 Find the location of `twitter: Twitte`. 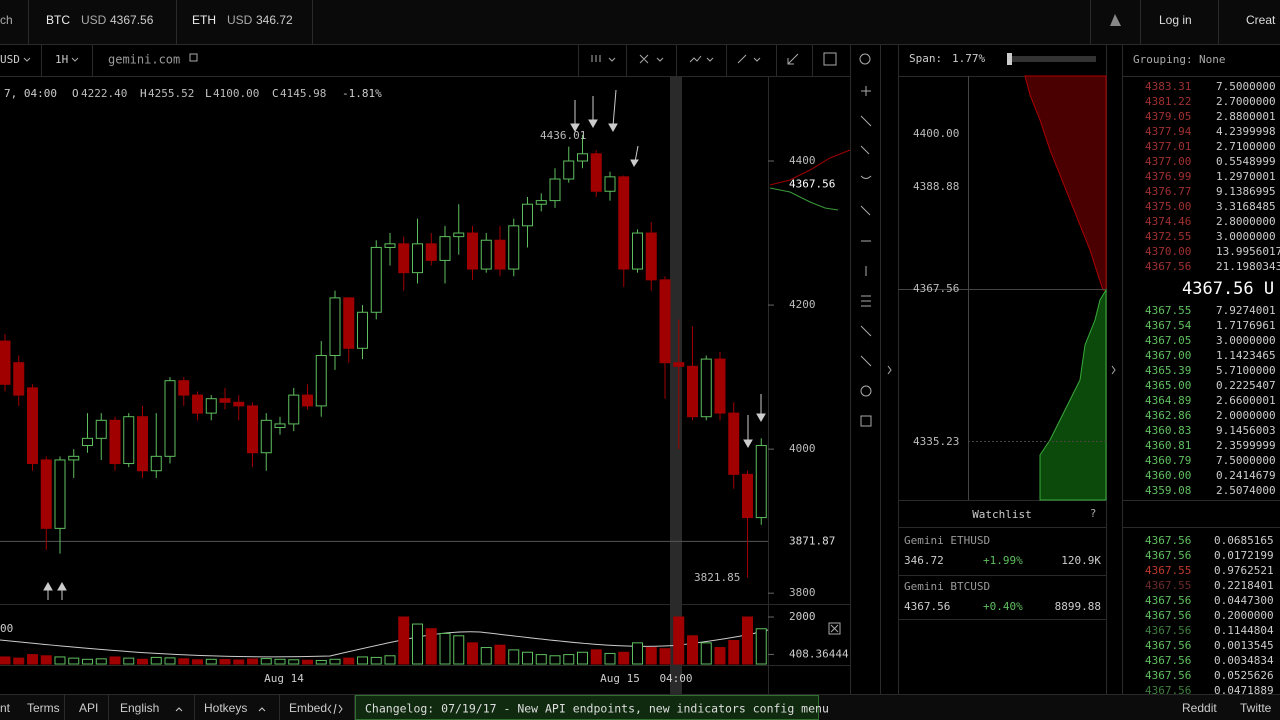

twitter: Twitte is located at coordinates (1256, 708).